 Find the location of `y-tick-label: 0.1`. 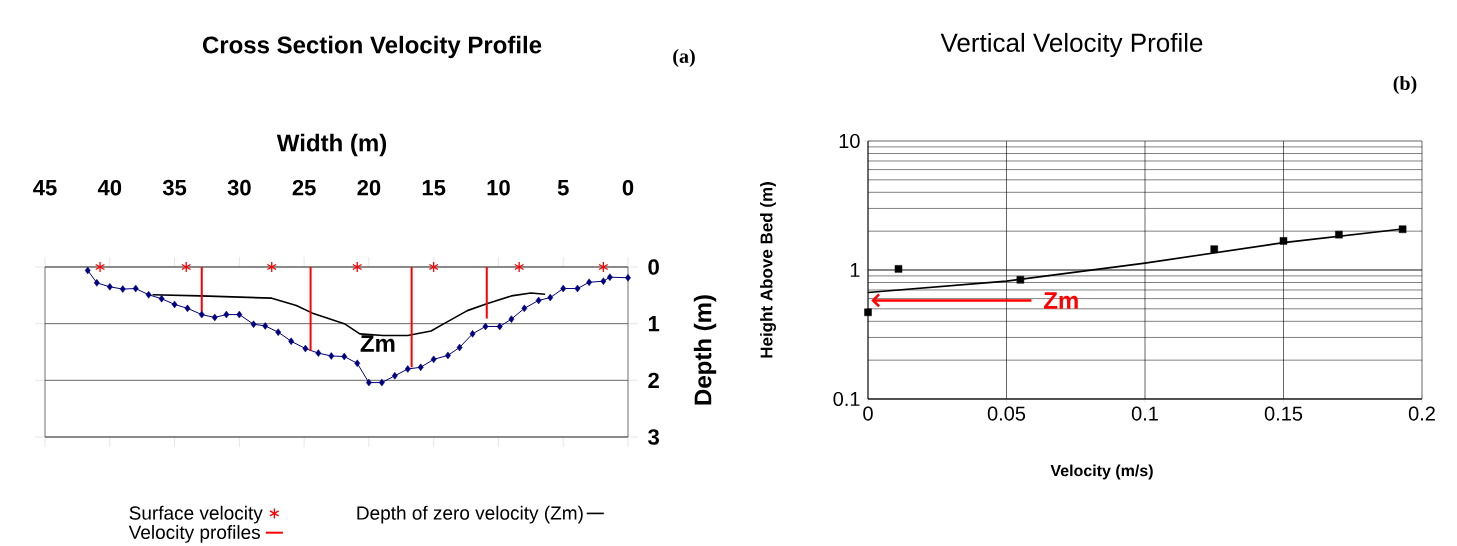

y-tick-label: 0.1 is located at coordinates (846, 399).